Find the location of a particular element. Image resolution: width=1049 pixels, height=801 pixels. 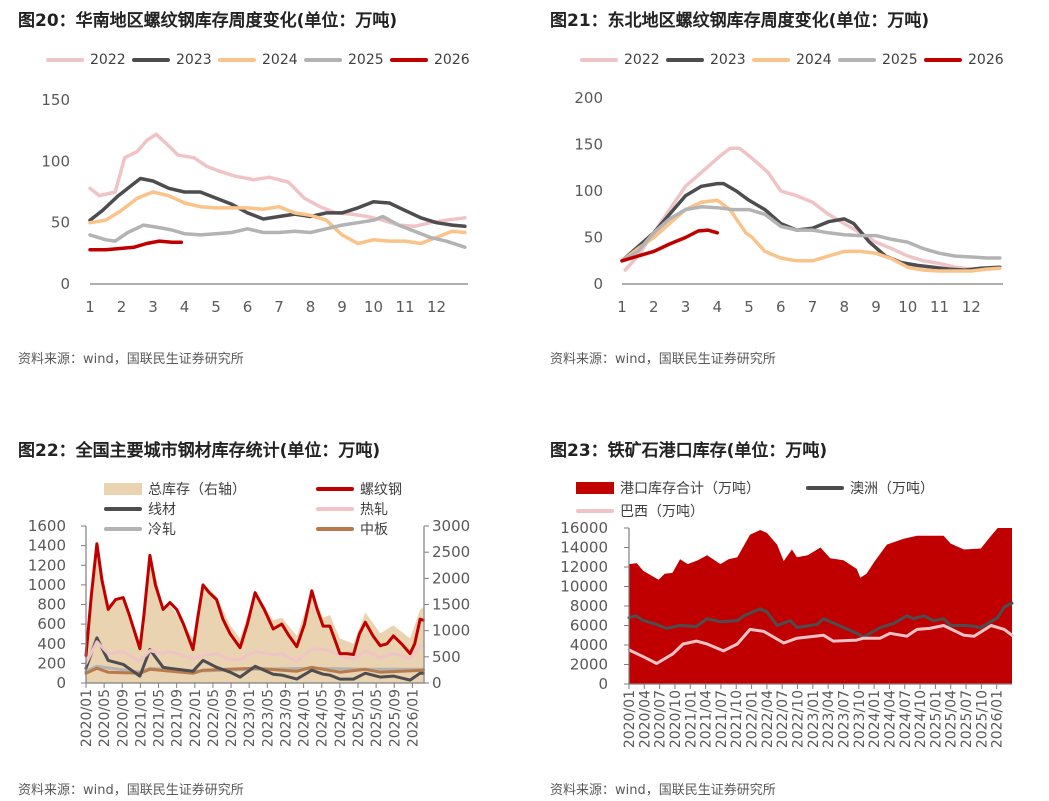

legend-item: 总库存（右轴） is located at coordinates (175, 489).